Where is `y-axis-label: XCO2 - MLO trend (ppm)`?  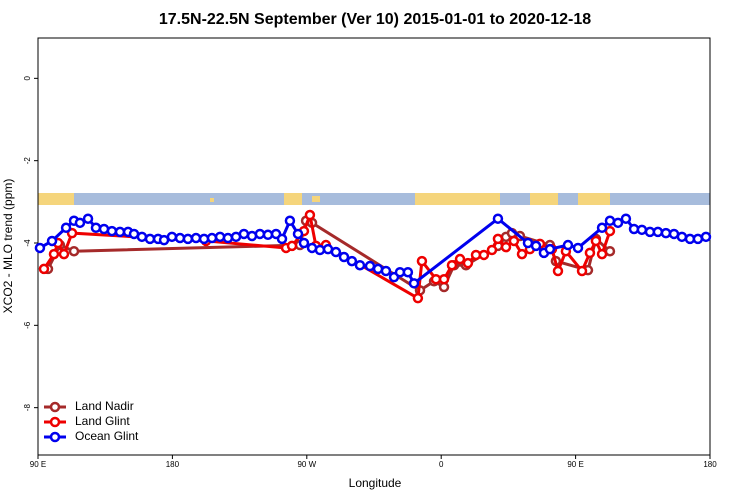
y-axis-label: XCO2 - MLO trend (ppm) is located at coordinates (8, 246).